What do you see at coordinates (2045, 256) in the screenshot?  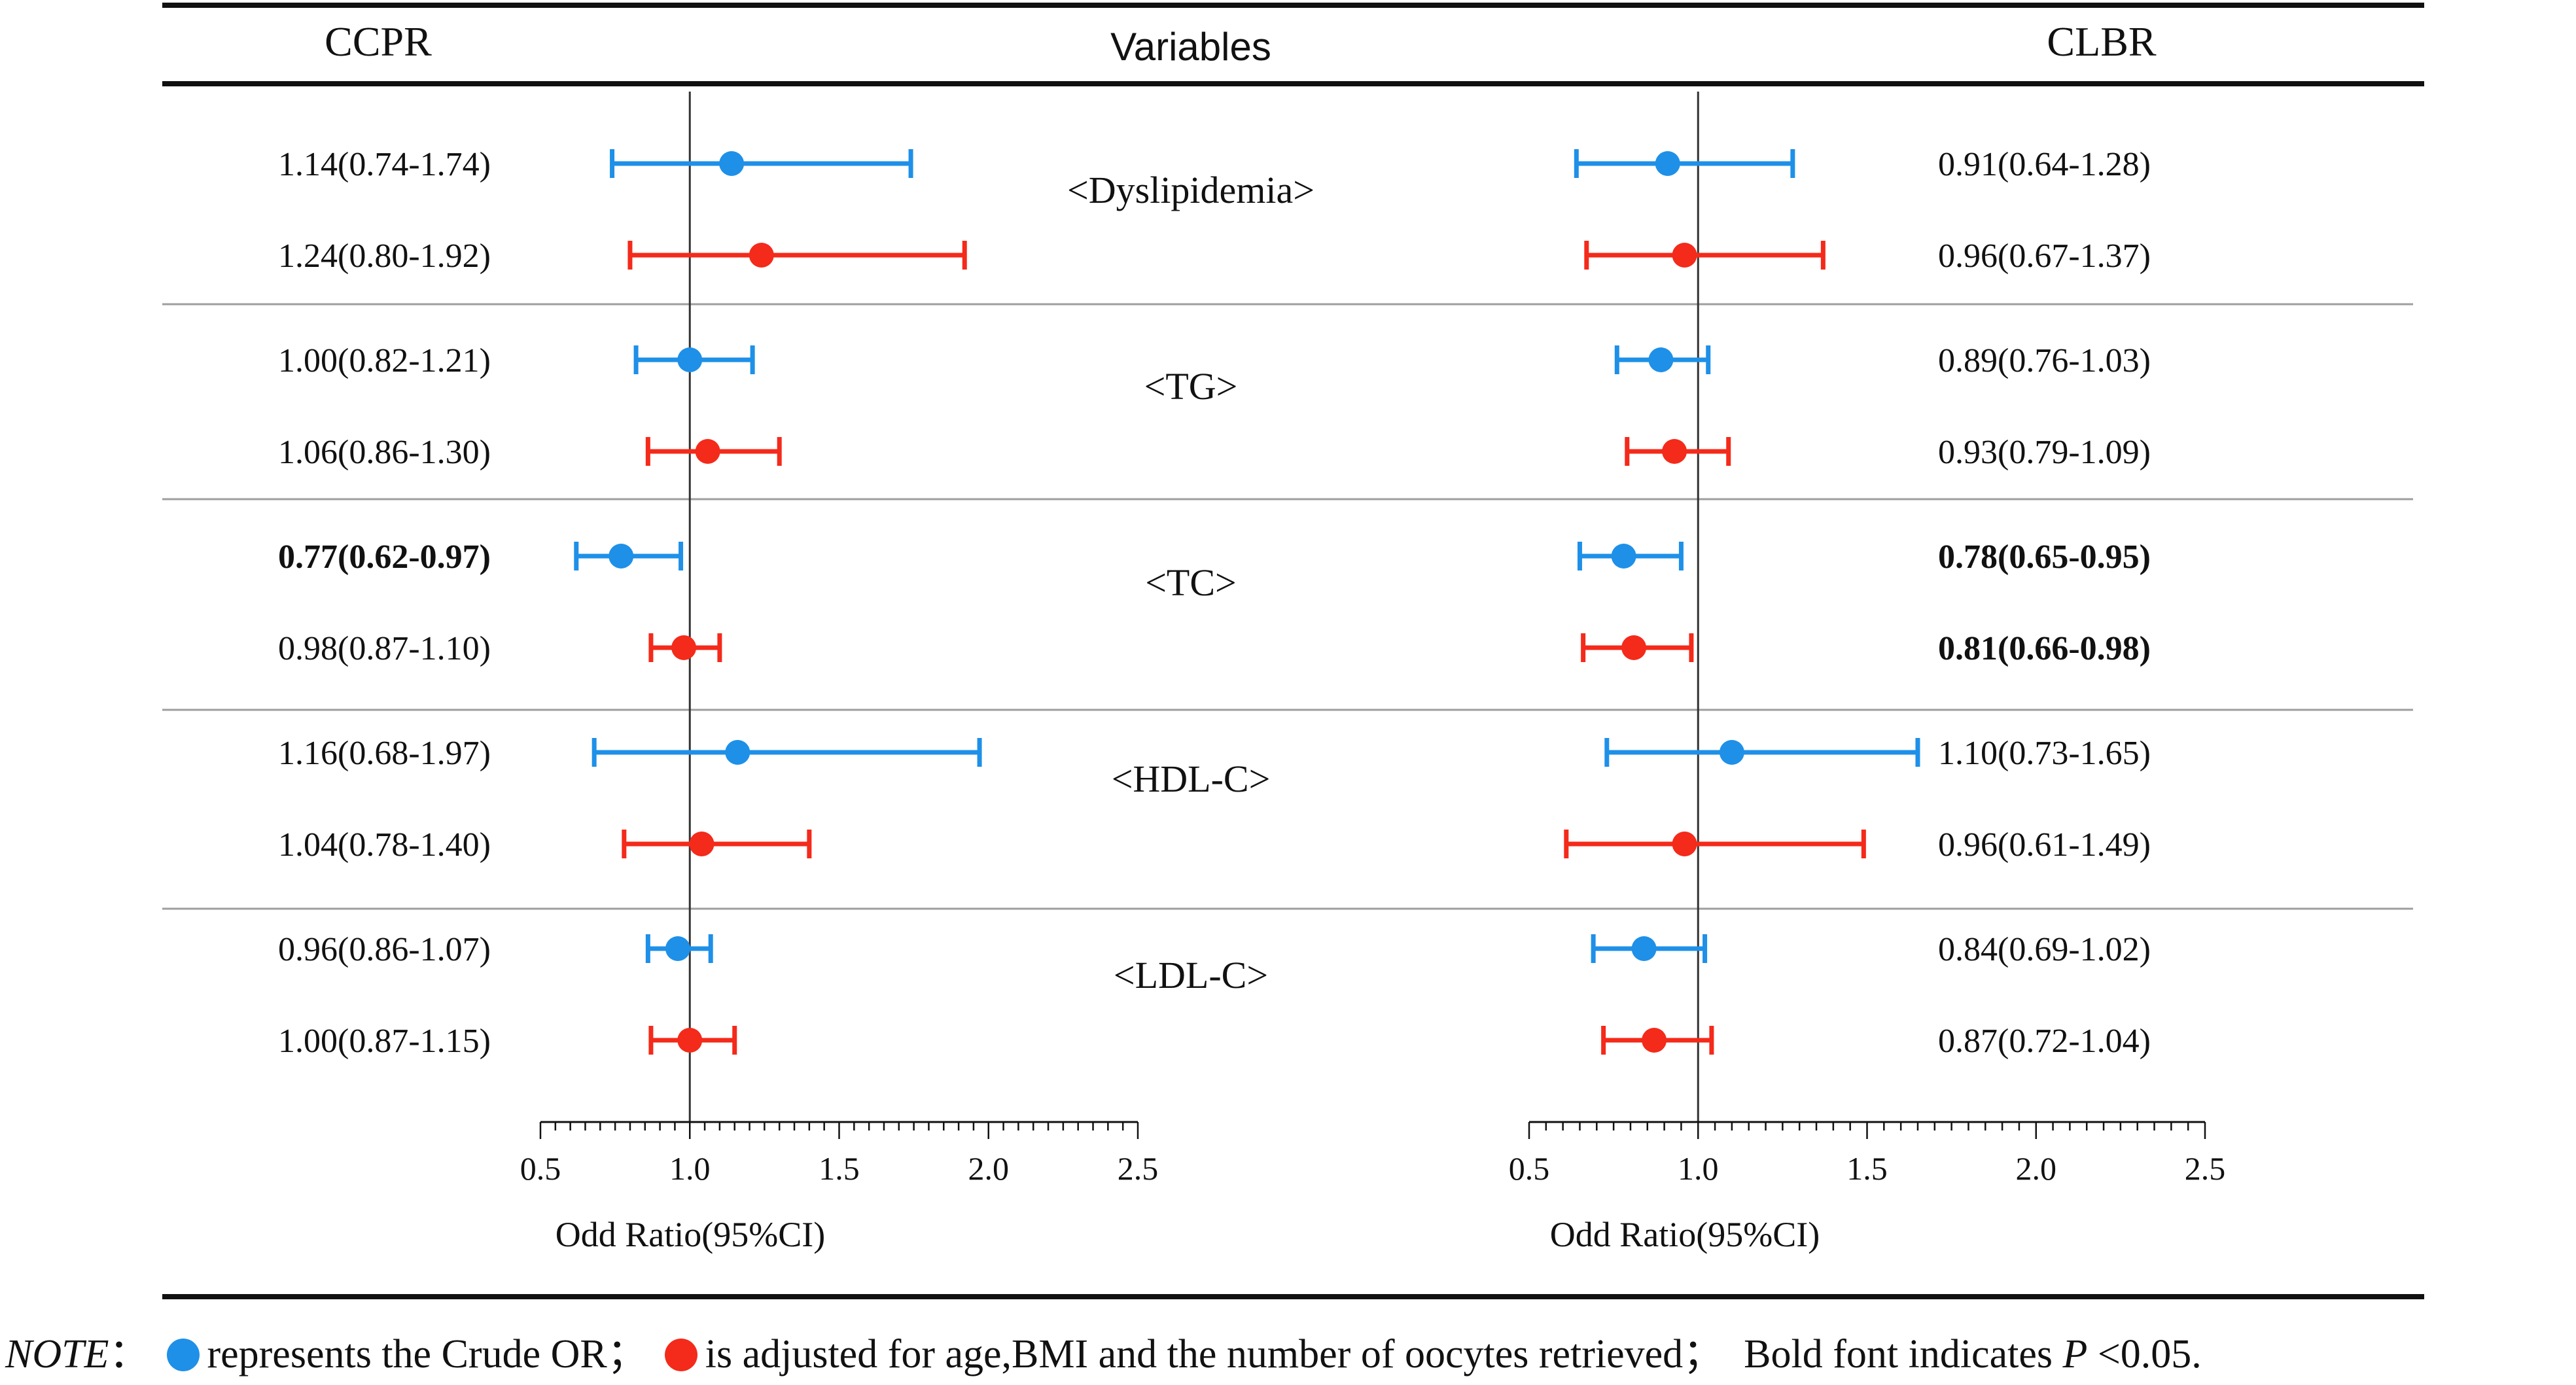 I see `or-ci-label: 0.96(0.67-1.37)` at bounding box center [2045, 256].